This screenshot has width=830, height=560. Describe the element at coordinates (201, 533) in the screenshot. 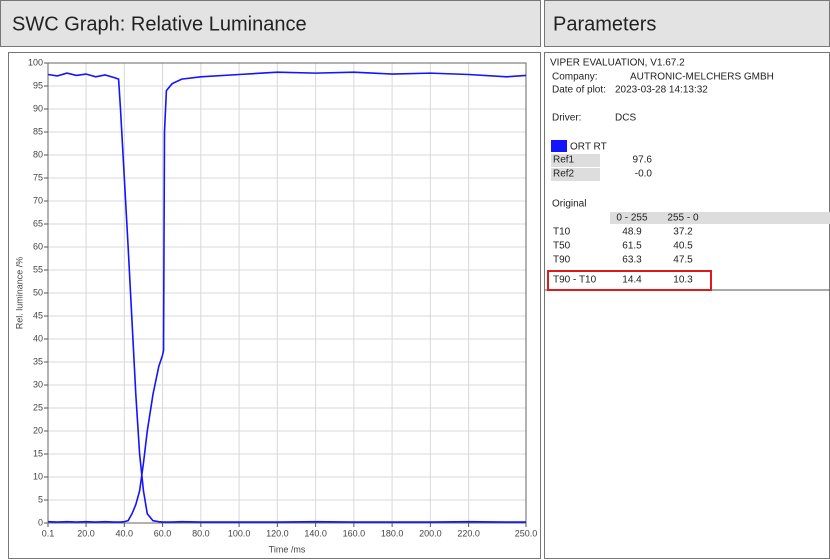

I see `x-tick-label: 80.0` at that location.